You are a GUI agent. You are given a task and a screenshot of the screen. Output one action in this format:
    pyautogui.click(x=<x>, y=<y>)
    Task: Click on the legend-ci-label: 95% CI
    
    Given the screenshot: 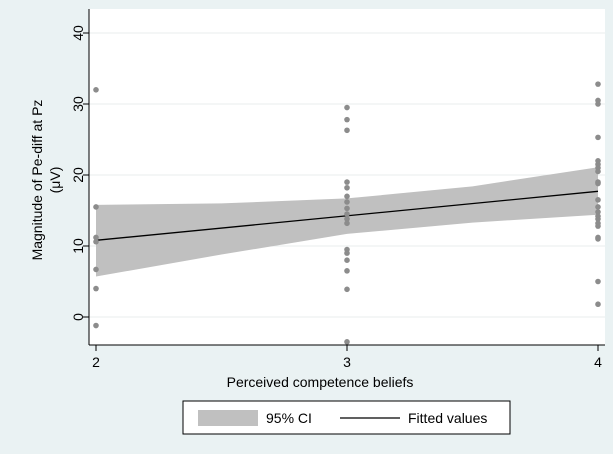 What is the action you would take?
    pyautogui.click(x=289, y=418)
    